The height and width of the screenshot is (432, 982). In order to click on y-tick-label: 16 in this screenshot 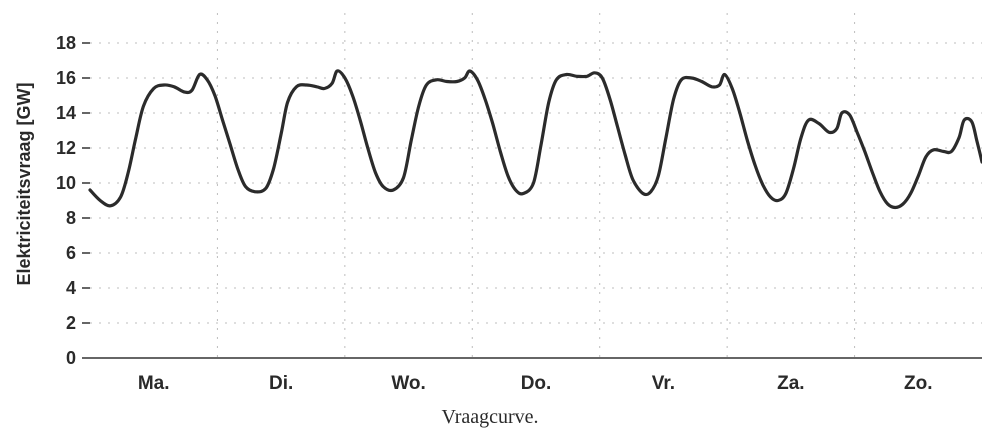, I will do `click(66, 78)`.